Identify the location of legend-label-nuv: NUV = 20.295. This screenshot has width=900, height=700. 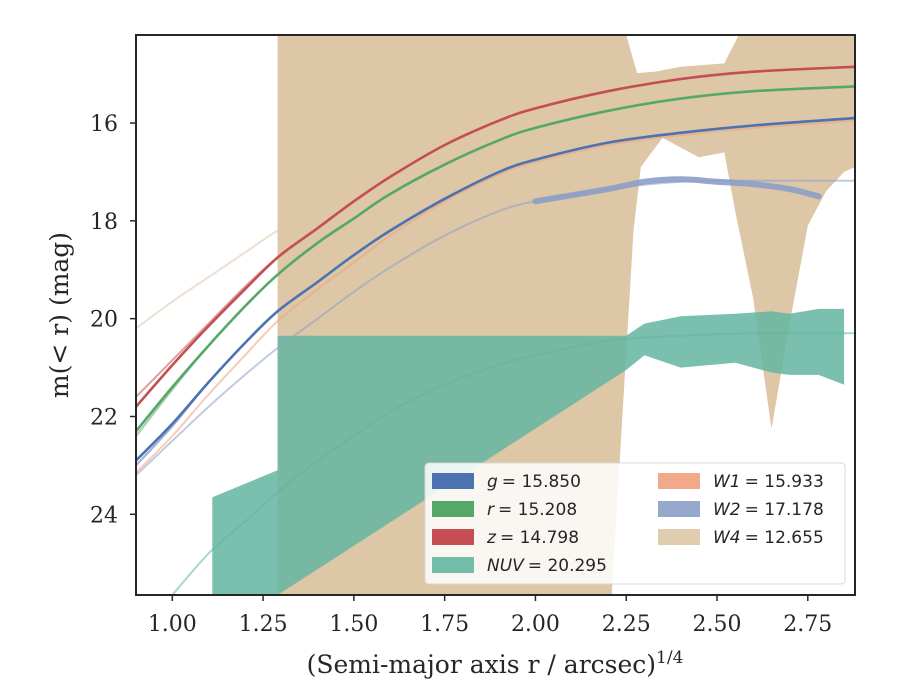
(547, 566).